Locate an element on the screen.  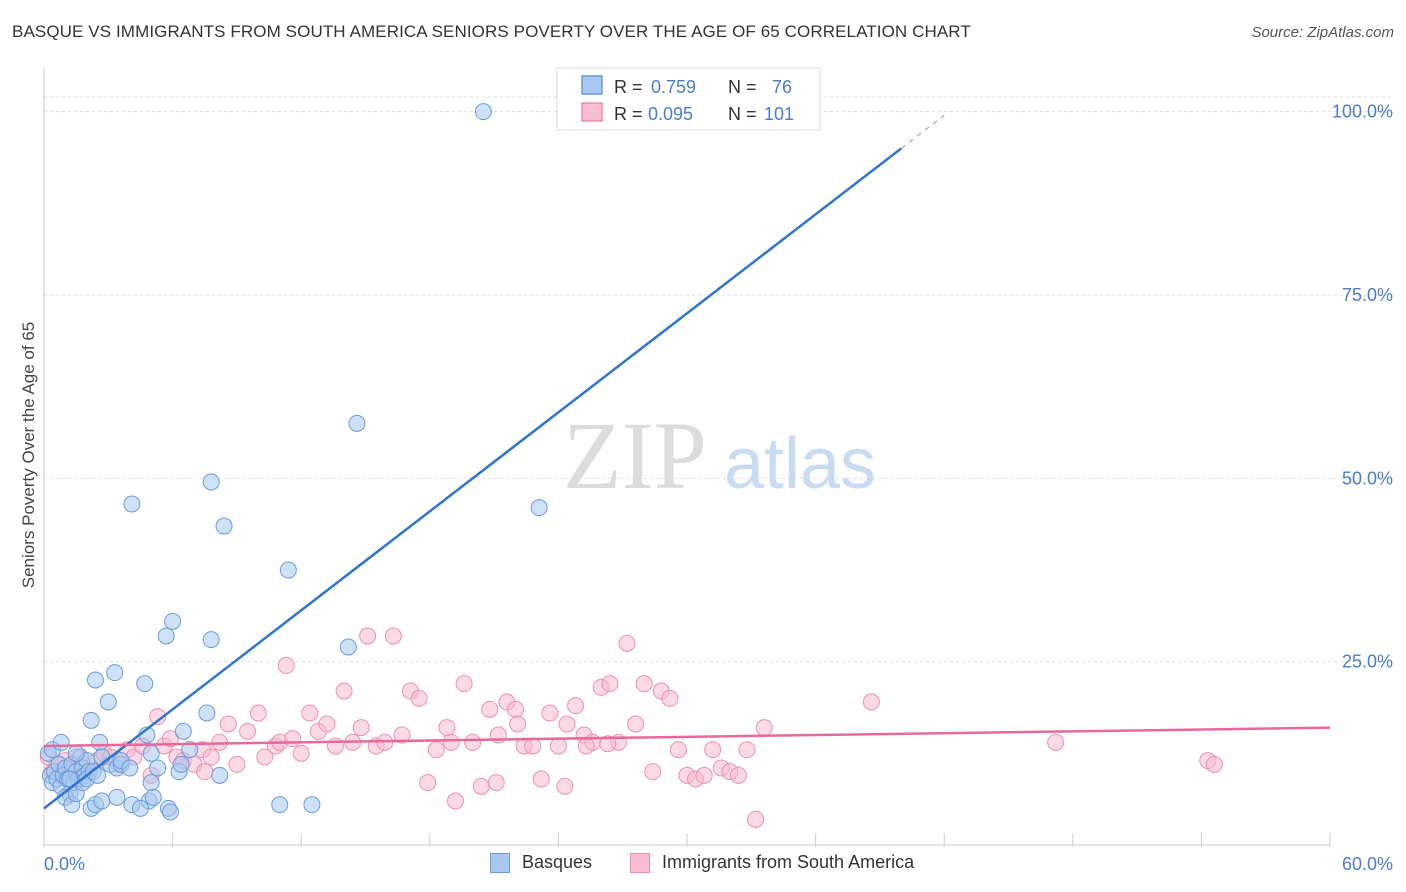
legend-r-value-2: 0.095 is located at coordinates (670, 114).